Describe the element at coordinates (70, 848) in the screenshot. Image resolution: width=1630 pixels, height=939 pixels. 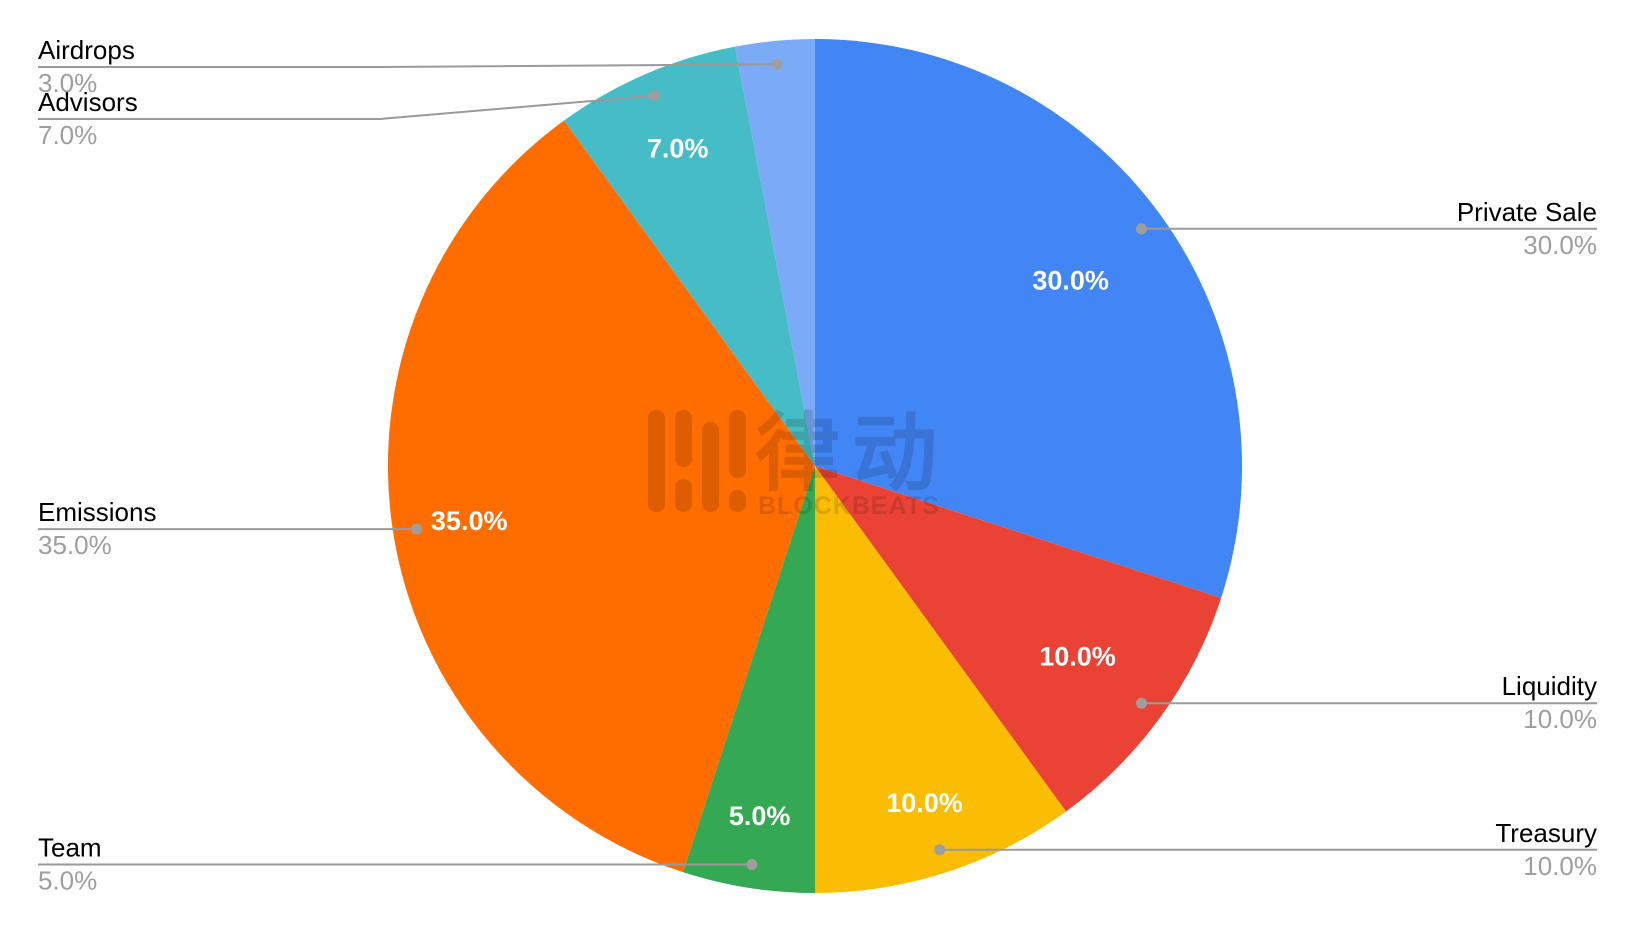
I see `callout-name-team: Team` at that location.